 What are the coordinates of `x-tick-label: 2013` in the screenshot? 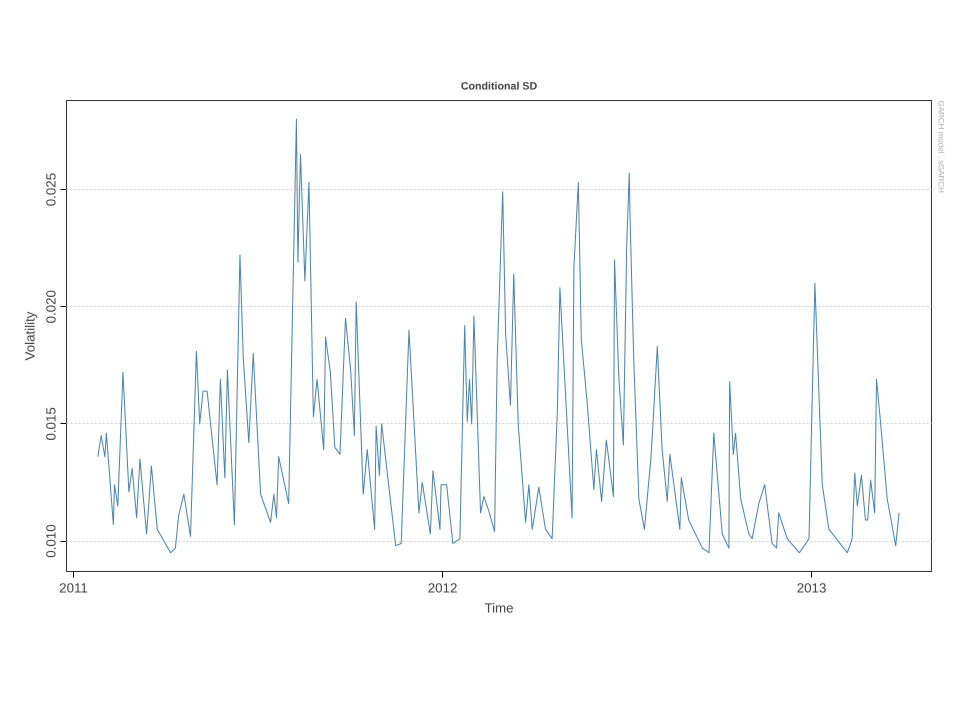 It's located at (811, 588).